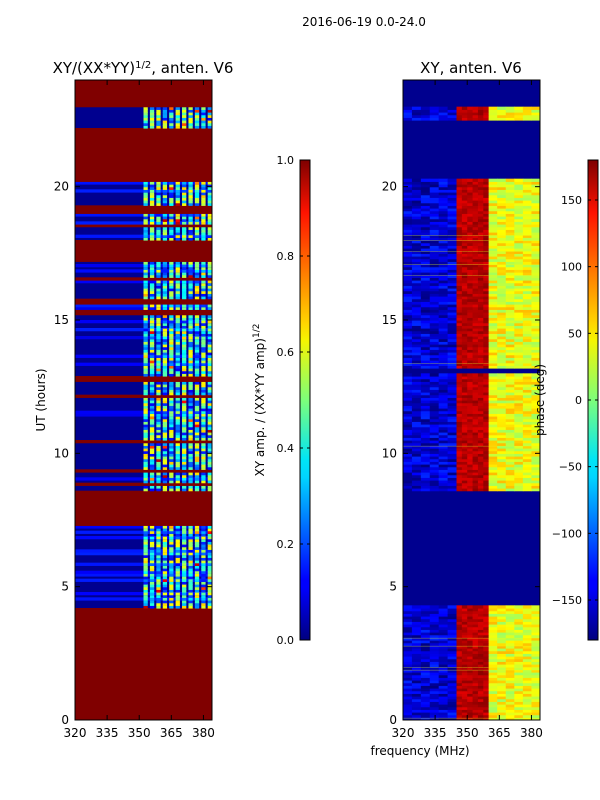  Describe the element at coordinates (286, 544) in the screenshot. I see `left-colorbar-tick-label: 0.2` at that location.